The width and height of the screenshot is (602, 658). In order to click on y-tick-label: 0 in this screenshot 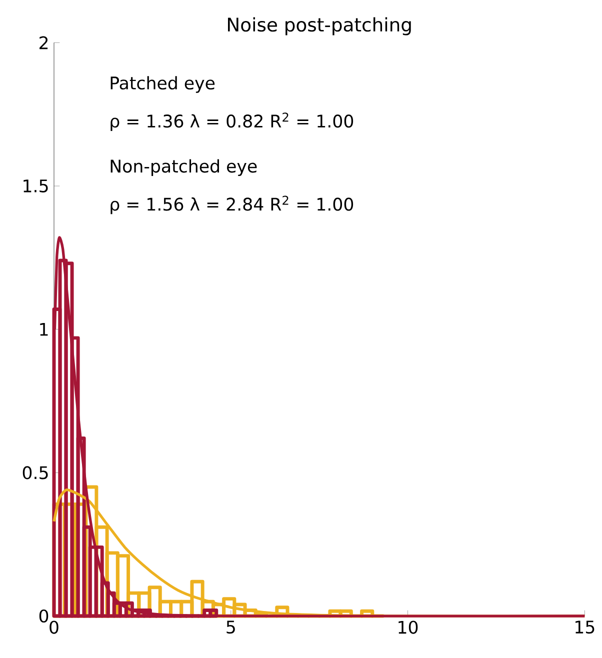, I will do `click(43, 616)`.